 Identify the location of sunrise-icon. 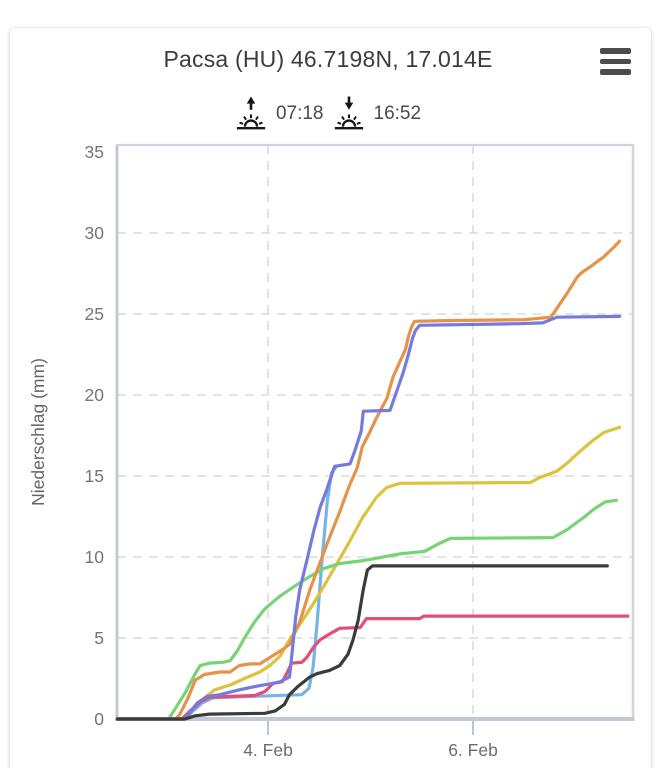
(251, 113).